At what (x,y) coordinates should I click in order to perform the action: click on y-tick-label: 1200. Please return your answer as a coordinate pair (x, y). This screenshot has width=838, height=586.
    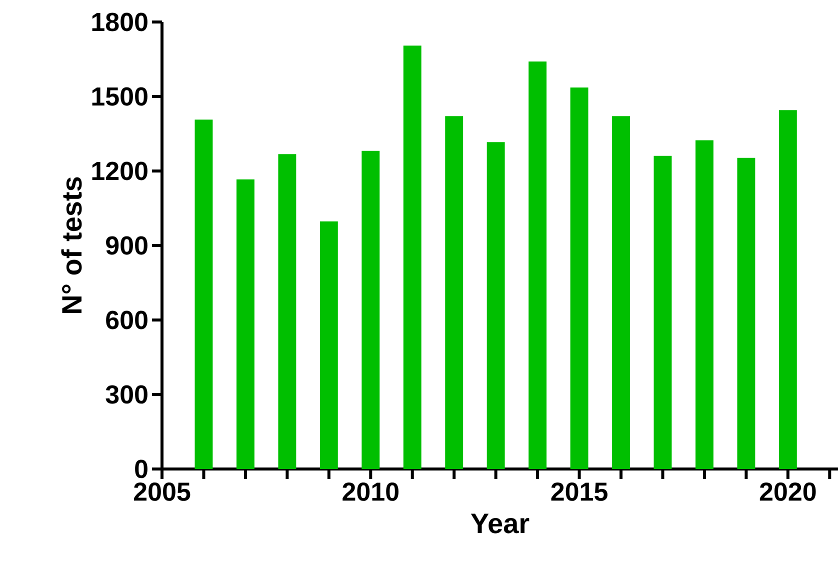
    Looking at the image, I should click on (120, 171).